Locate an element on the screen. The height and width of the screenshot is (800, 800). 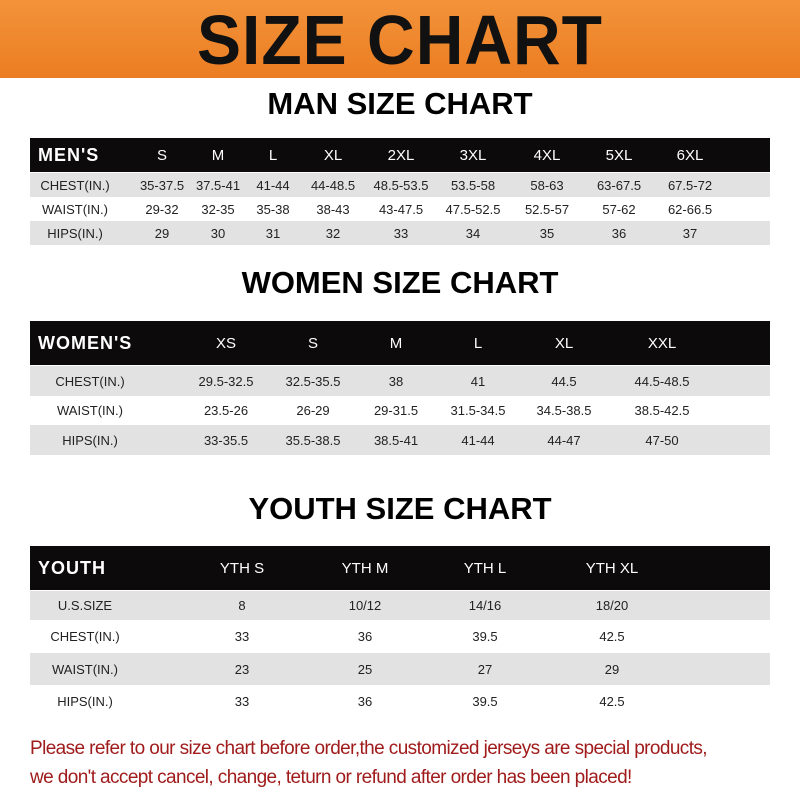
table-cell: 34.5-38.5 is located at coordinates (564, 410).